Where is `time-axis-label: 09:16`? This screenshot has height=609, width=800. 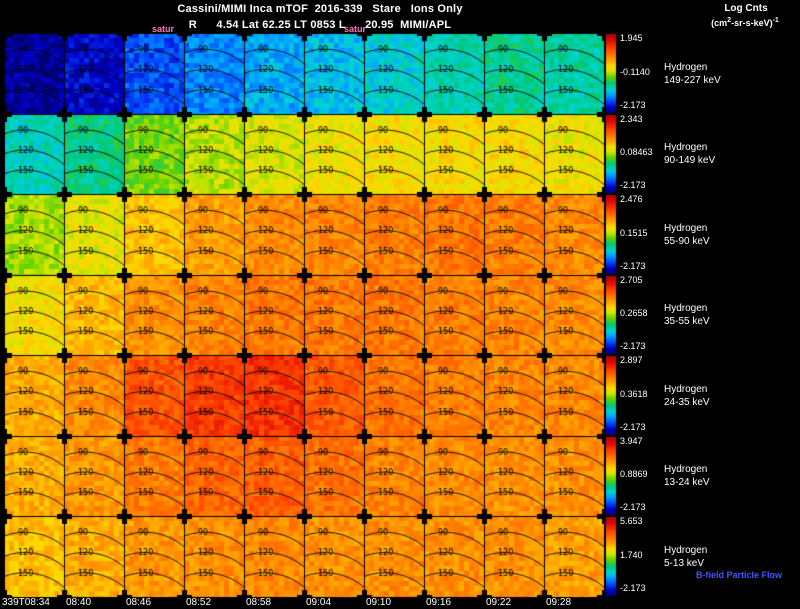 time-axis-label: 09:16 is located at coordinates (439, 602).